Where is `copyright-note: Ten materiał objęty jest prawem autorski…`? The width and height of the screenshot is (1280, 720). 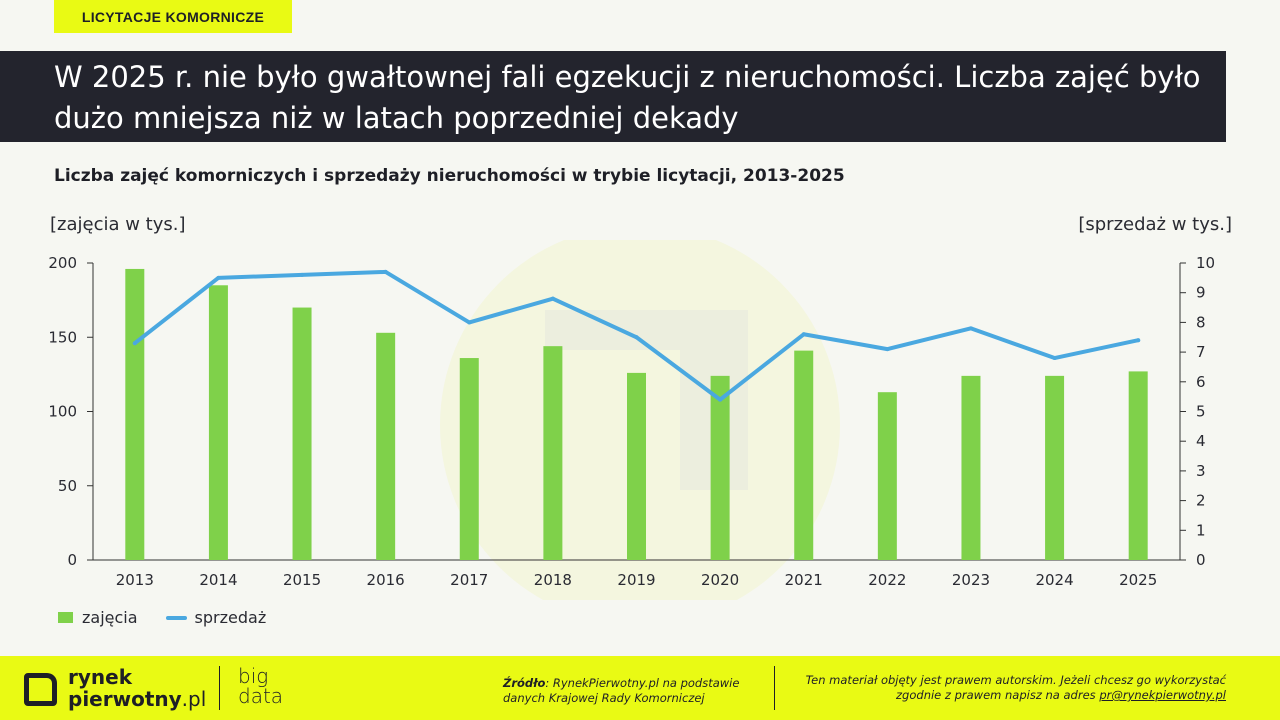 copyright-note: Ten materiał objęty jest prawem autorski… is located at coordinates (1015, 687).